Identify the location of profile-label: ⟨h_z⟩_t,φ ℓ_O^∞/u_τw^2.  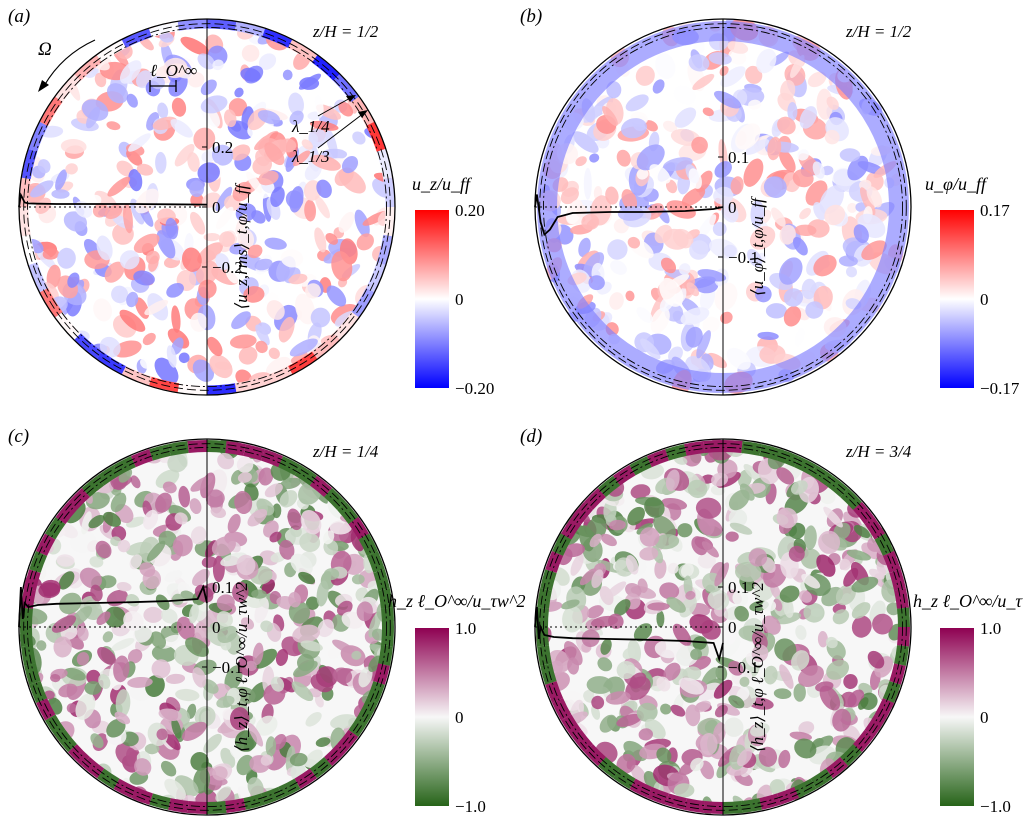
(241, 667).